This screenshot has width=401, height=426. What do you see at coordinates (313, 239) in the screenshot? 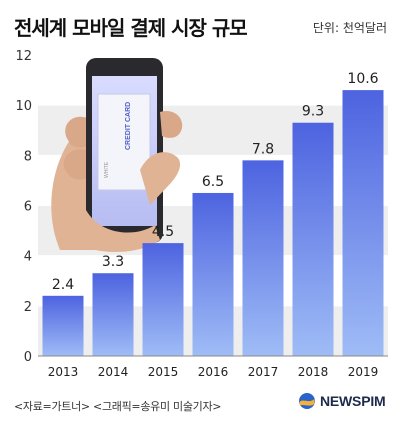
I see `bar-2018` at bounding box center [313, 239].